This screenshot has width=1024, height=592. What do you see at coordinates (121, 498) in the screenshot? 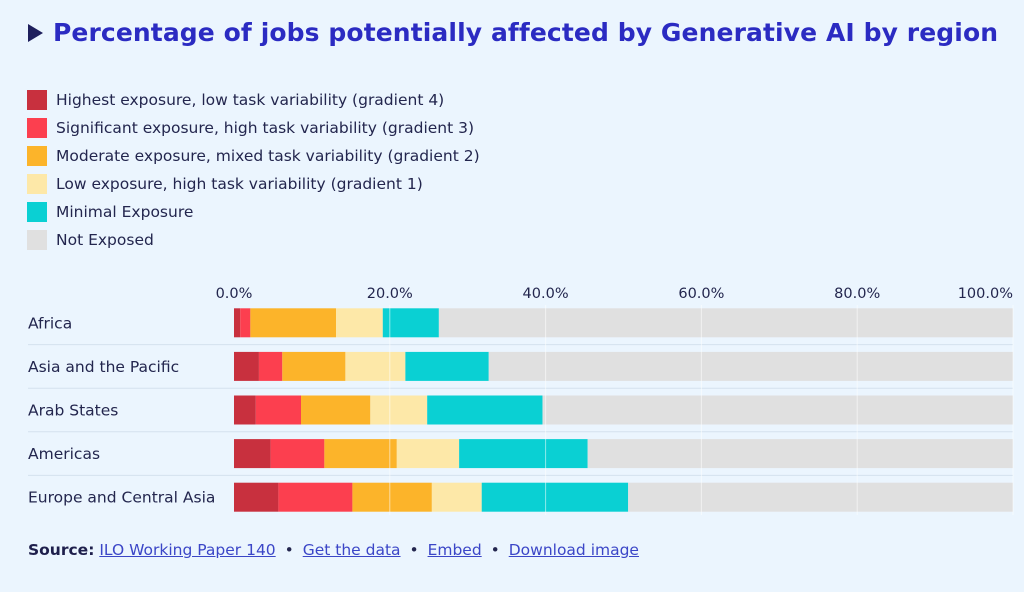
I see `category-label: Europe and Central Asia` at bounding box center [121, 498].